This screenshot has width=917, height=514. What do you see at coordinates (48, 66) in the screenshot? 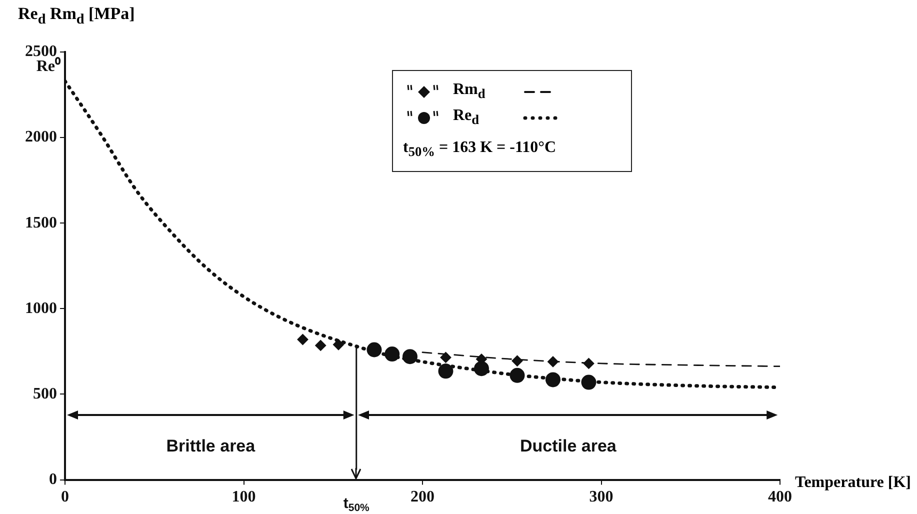
I see `annotation: Re⁰` at bounding box center [48, 66].